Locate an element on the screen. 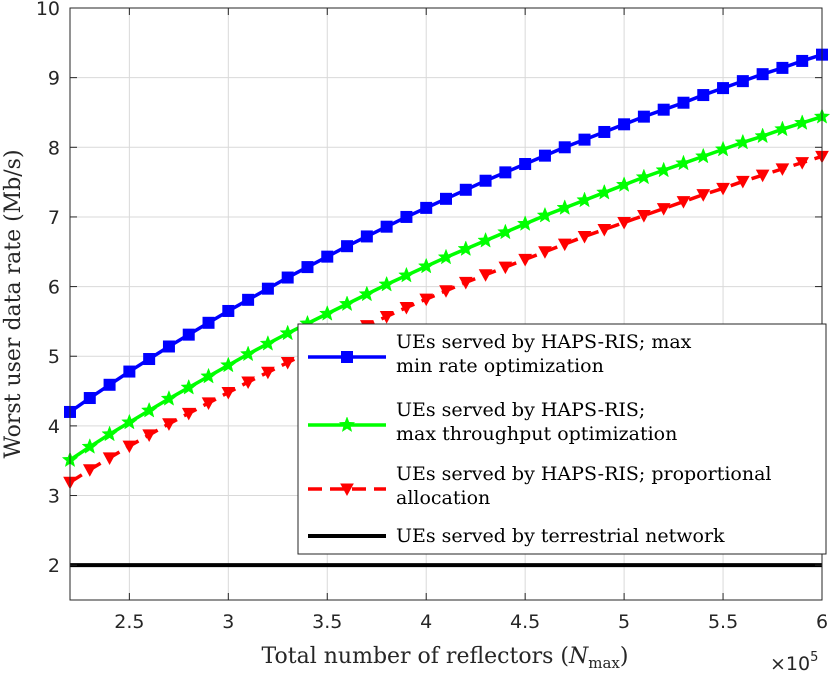 This screenshot has width=830, height=674. y-tick-label: 7 is located at coordinates (54, 218).